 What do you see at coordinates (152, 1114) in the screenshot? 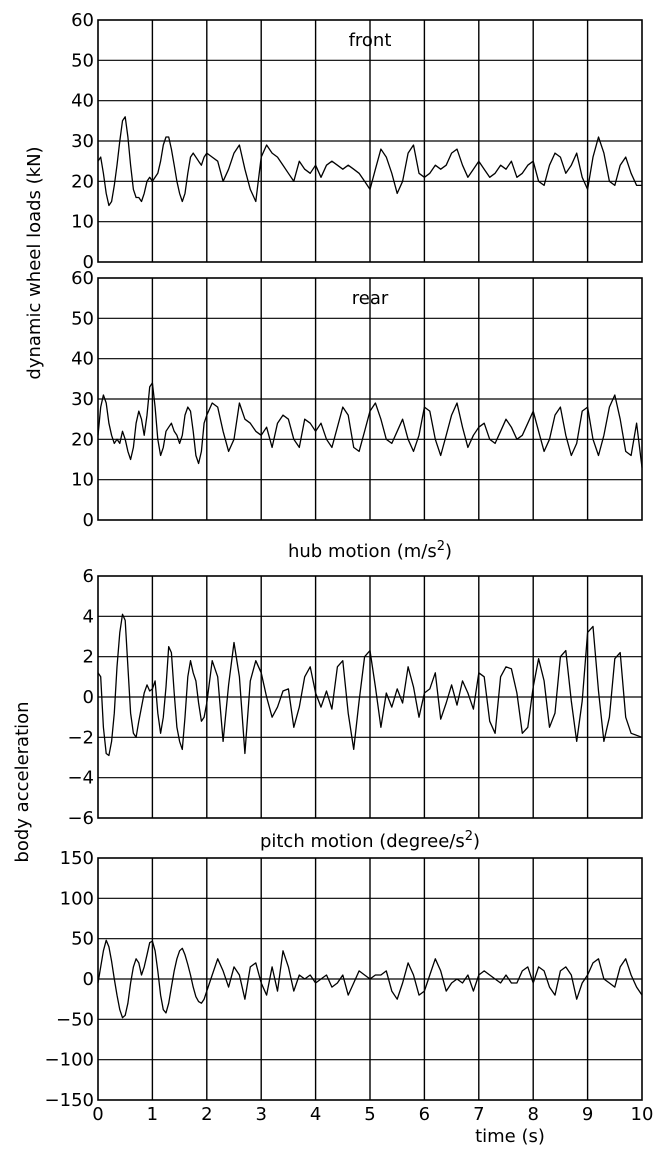
I see `x-tick-label-1: 1` at bounding box center [152, 1114].